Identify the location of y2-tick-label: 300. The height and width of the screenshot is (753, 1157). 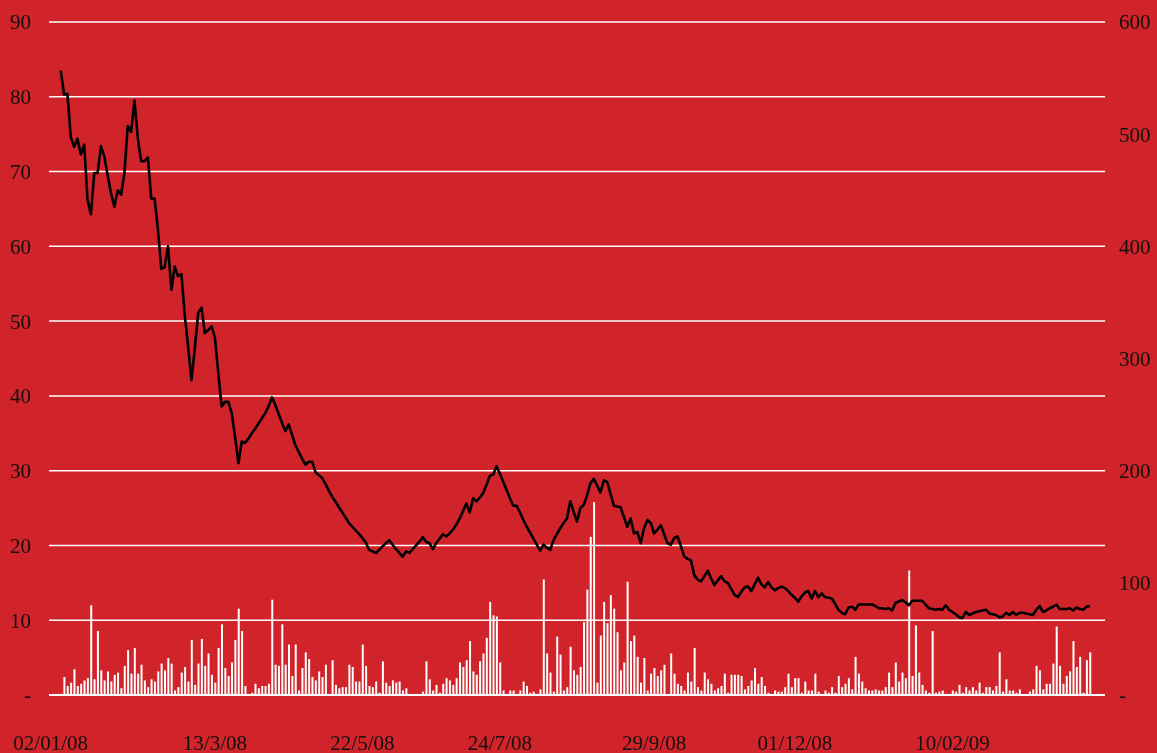
(1135, 358).